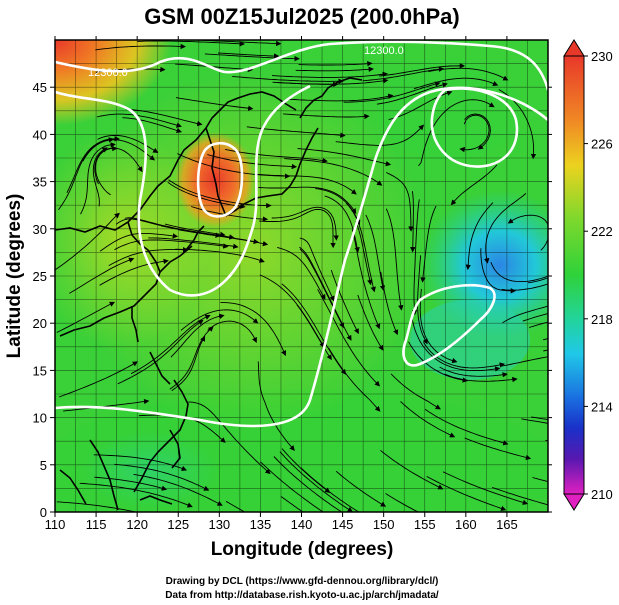 The image size is (619, 605). I want to click on y-tick-label: 45, so click(40, 87).